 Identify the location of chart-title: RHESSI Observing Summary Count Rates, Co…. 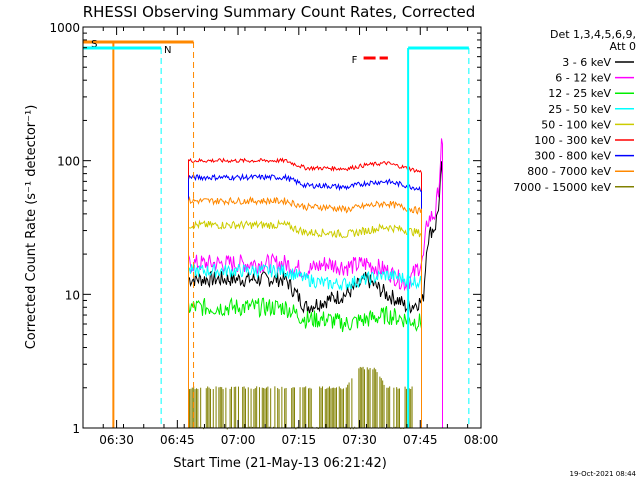
(279, 12).